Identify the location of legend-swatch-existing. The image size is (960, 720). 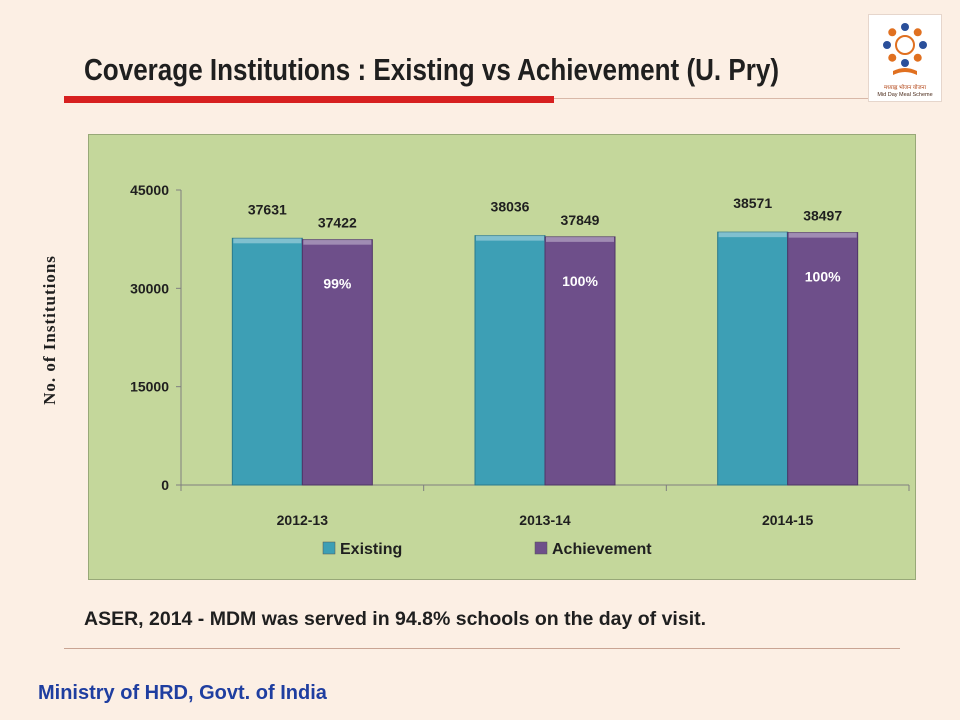
(329, 548).